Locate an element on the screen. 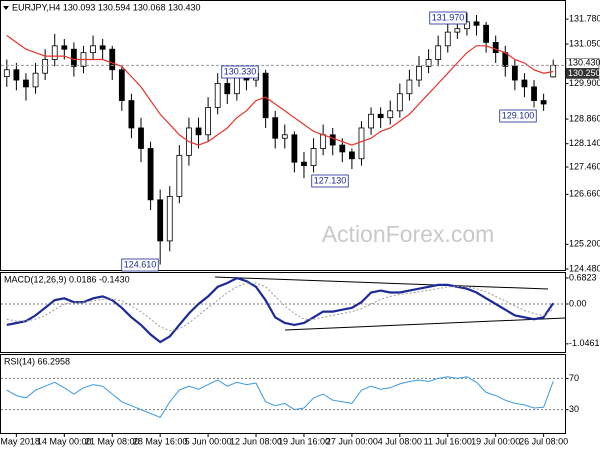  y-tick-label: 129.900 is located at coordinates (584, 83).